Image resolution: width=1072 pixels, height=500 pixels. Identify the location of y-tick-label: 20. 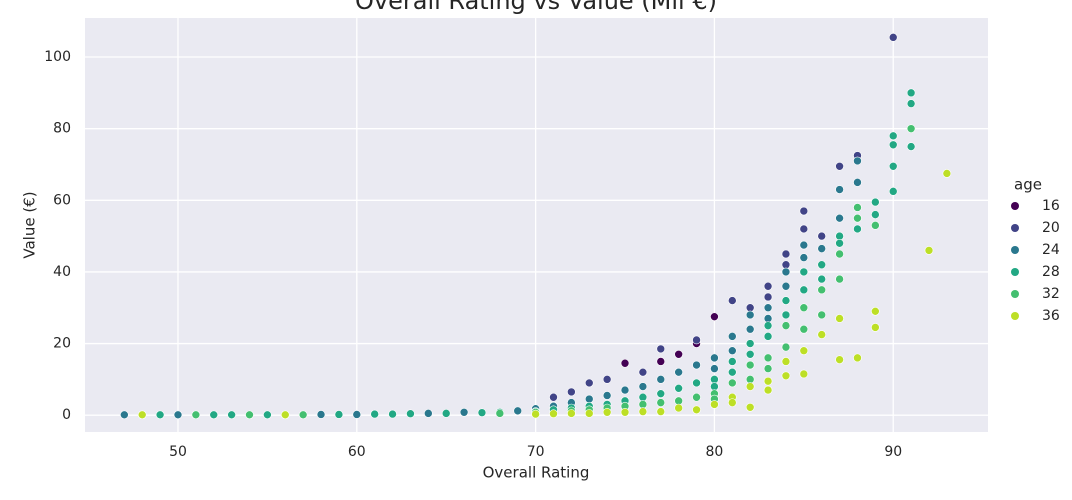
(62, 344).